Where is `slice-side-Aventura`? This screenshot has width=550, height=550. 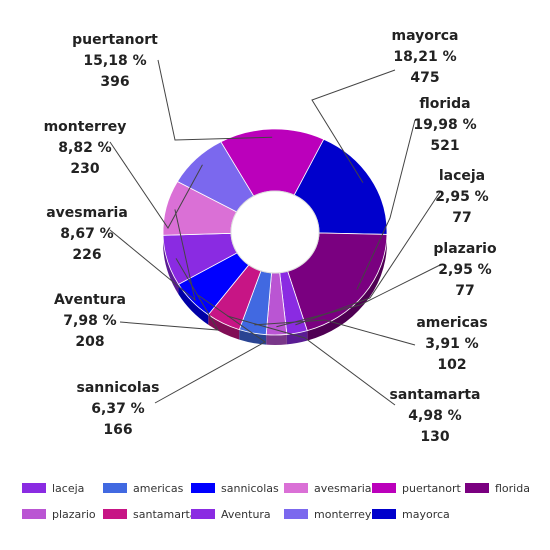 slice-side-Aventura is located at coordinates (171, 265).